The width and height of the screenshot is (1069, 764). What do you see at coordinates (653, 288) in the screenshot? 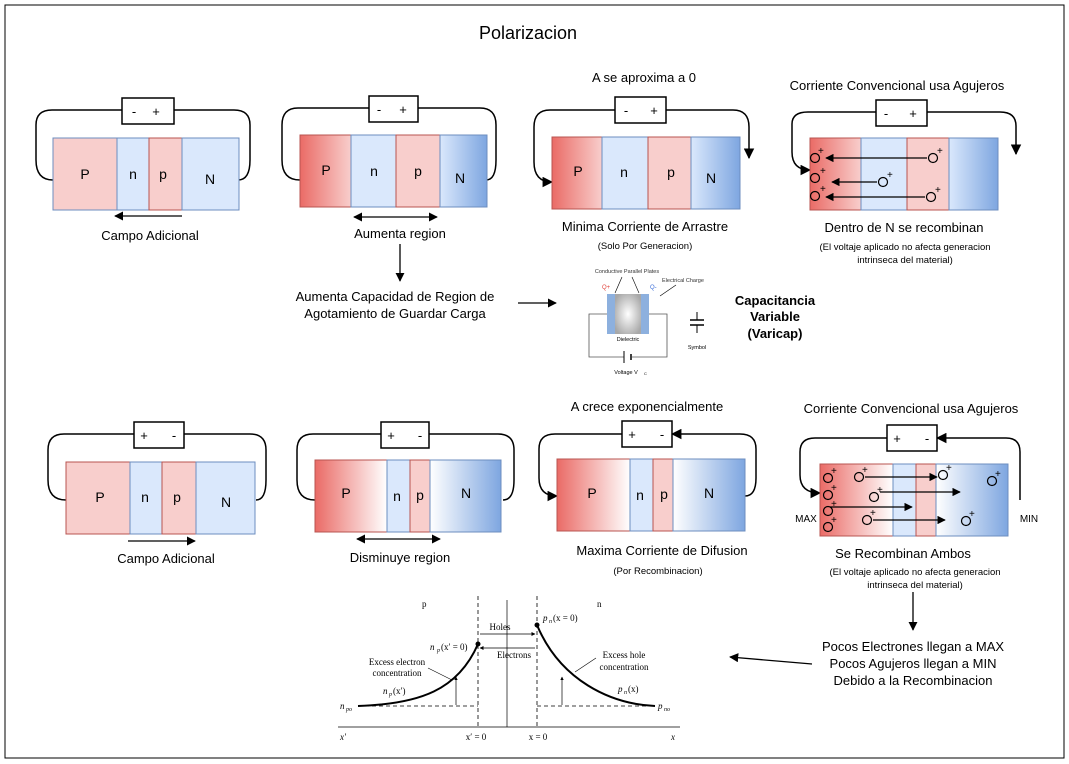
I see `q-minus-label: Q-` at bounding box center [653, 288].